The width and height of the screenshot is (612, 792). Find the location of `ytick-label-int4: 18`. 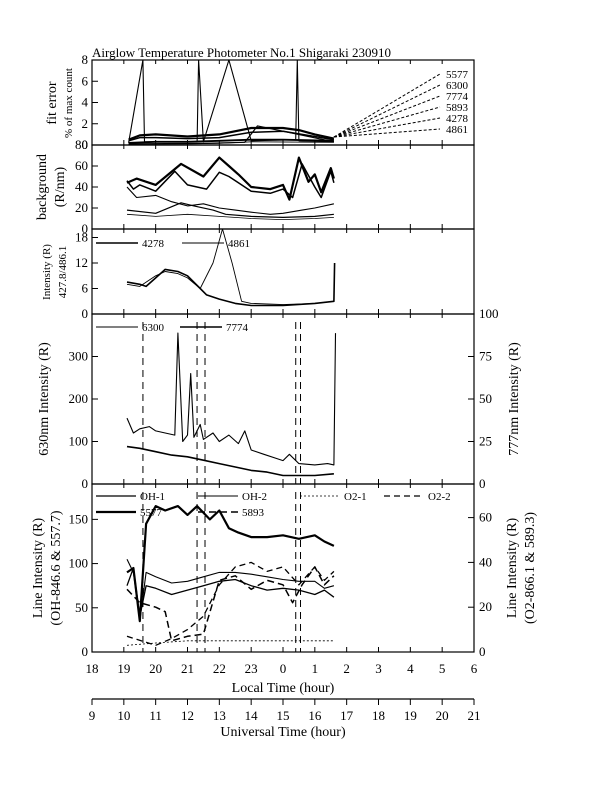

ytick-label-int4: 18 is located at coordinates (81, 237).